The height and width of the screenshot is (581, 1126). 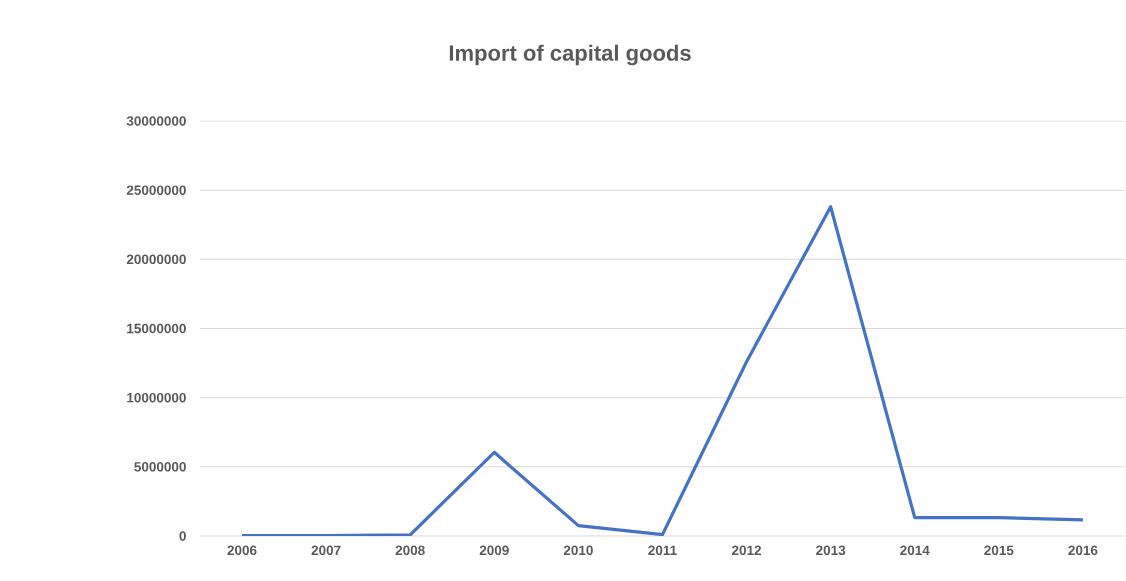 What do you see at coordinates (160, 467) in the screenshot?
I see `y-tick-label: 5000000` at bounding box center [160, 467].